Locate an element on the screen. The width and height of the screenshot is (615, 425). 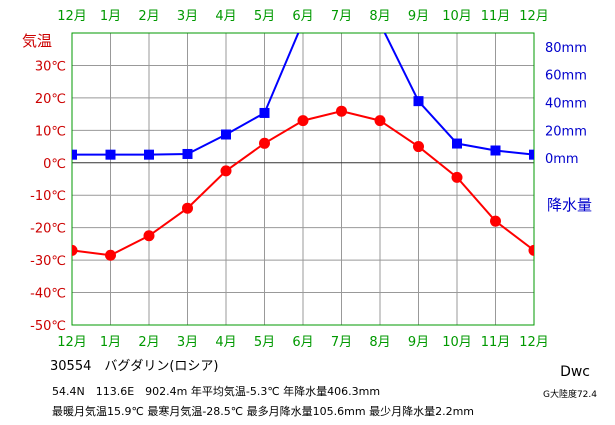
month-label-top: 4月 is located at coordinates (225, 16).